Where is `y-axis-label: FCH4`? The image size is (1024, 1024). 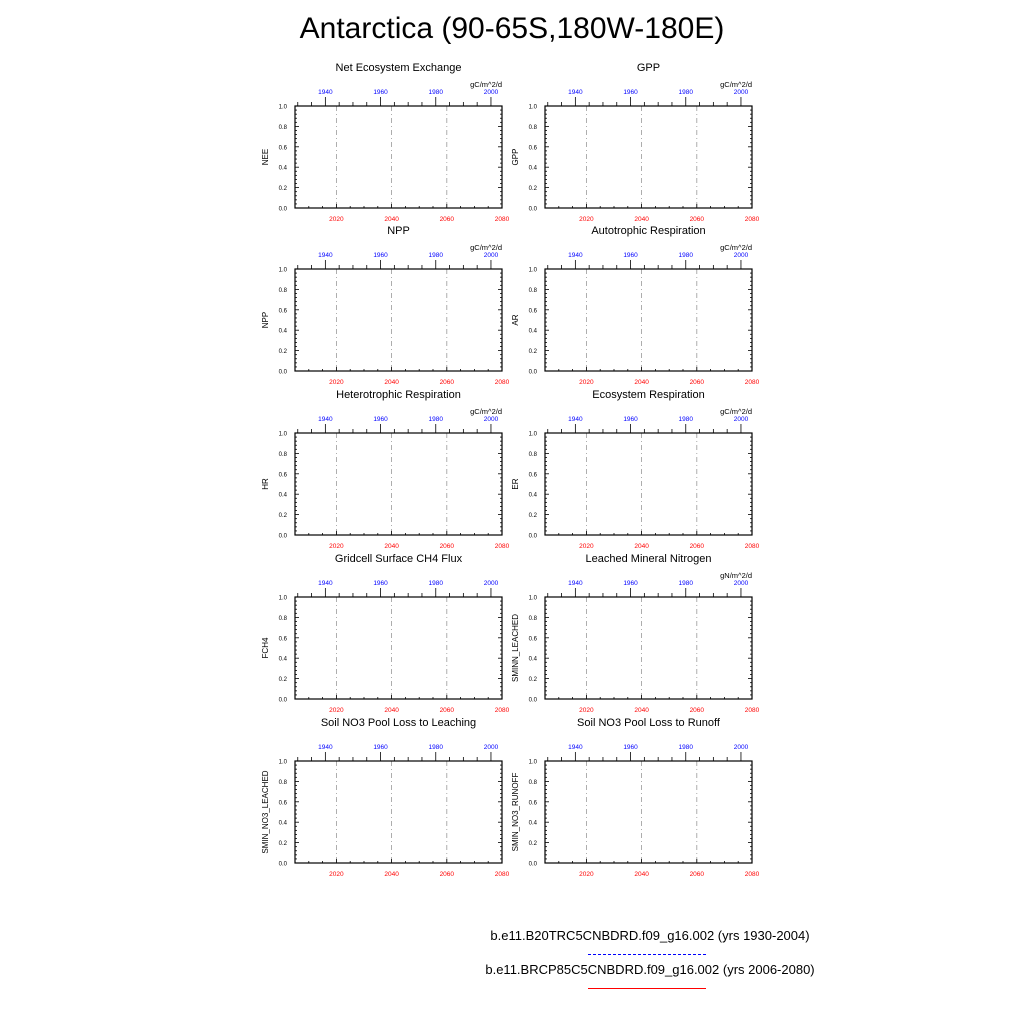 y-axis-label: FCH4 is located at coordinates (265, 647).